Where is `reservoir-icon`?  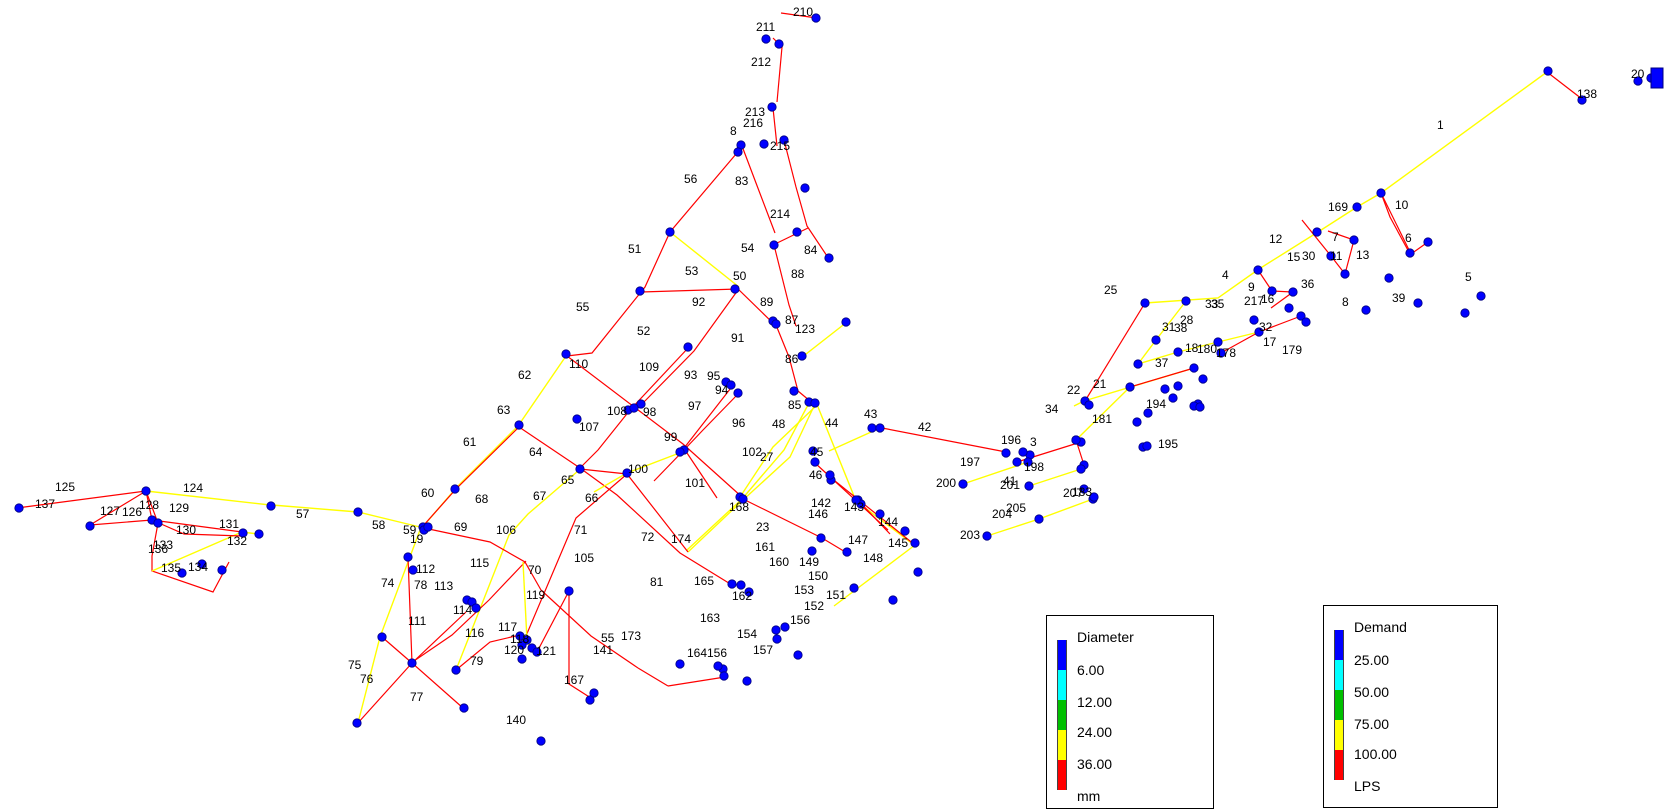 reservoir-icon is located at coordinates (1657, 78).